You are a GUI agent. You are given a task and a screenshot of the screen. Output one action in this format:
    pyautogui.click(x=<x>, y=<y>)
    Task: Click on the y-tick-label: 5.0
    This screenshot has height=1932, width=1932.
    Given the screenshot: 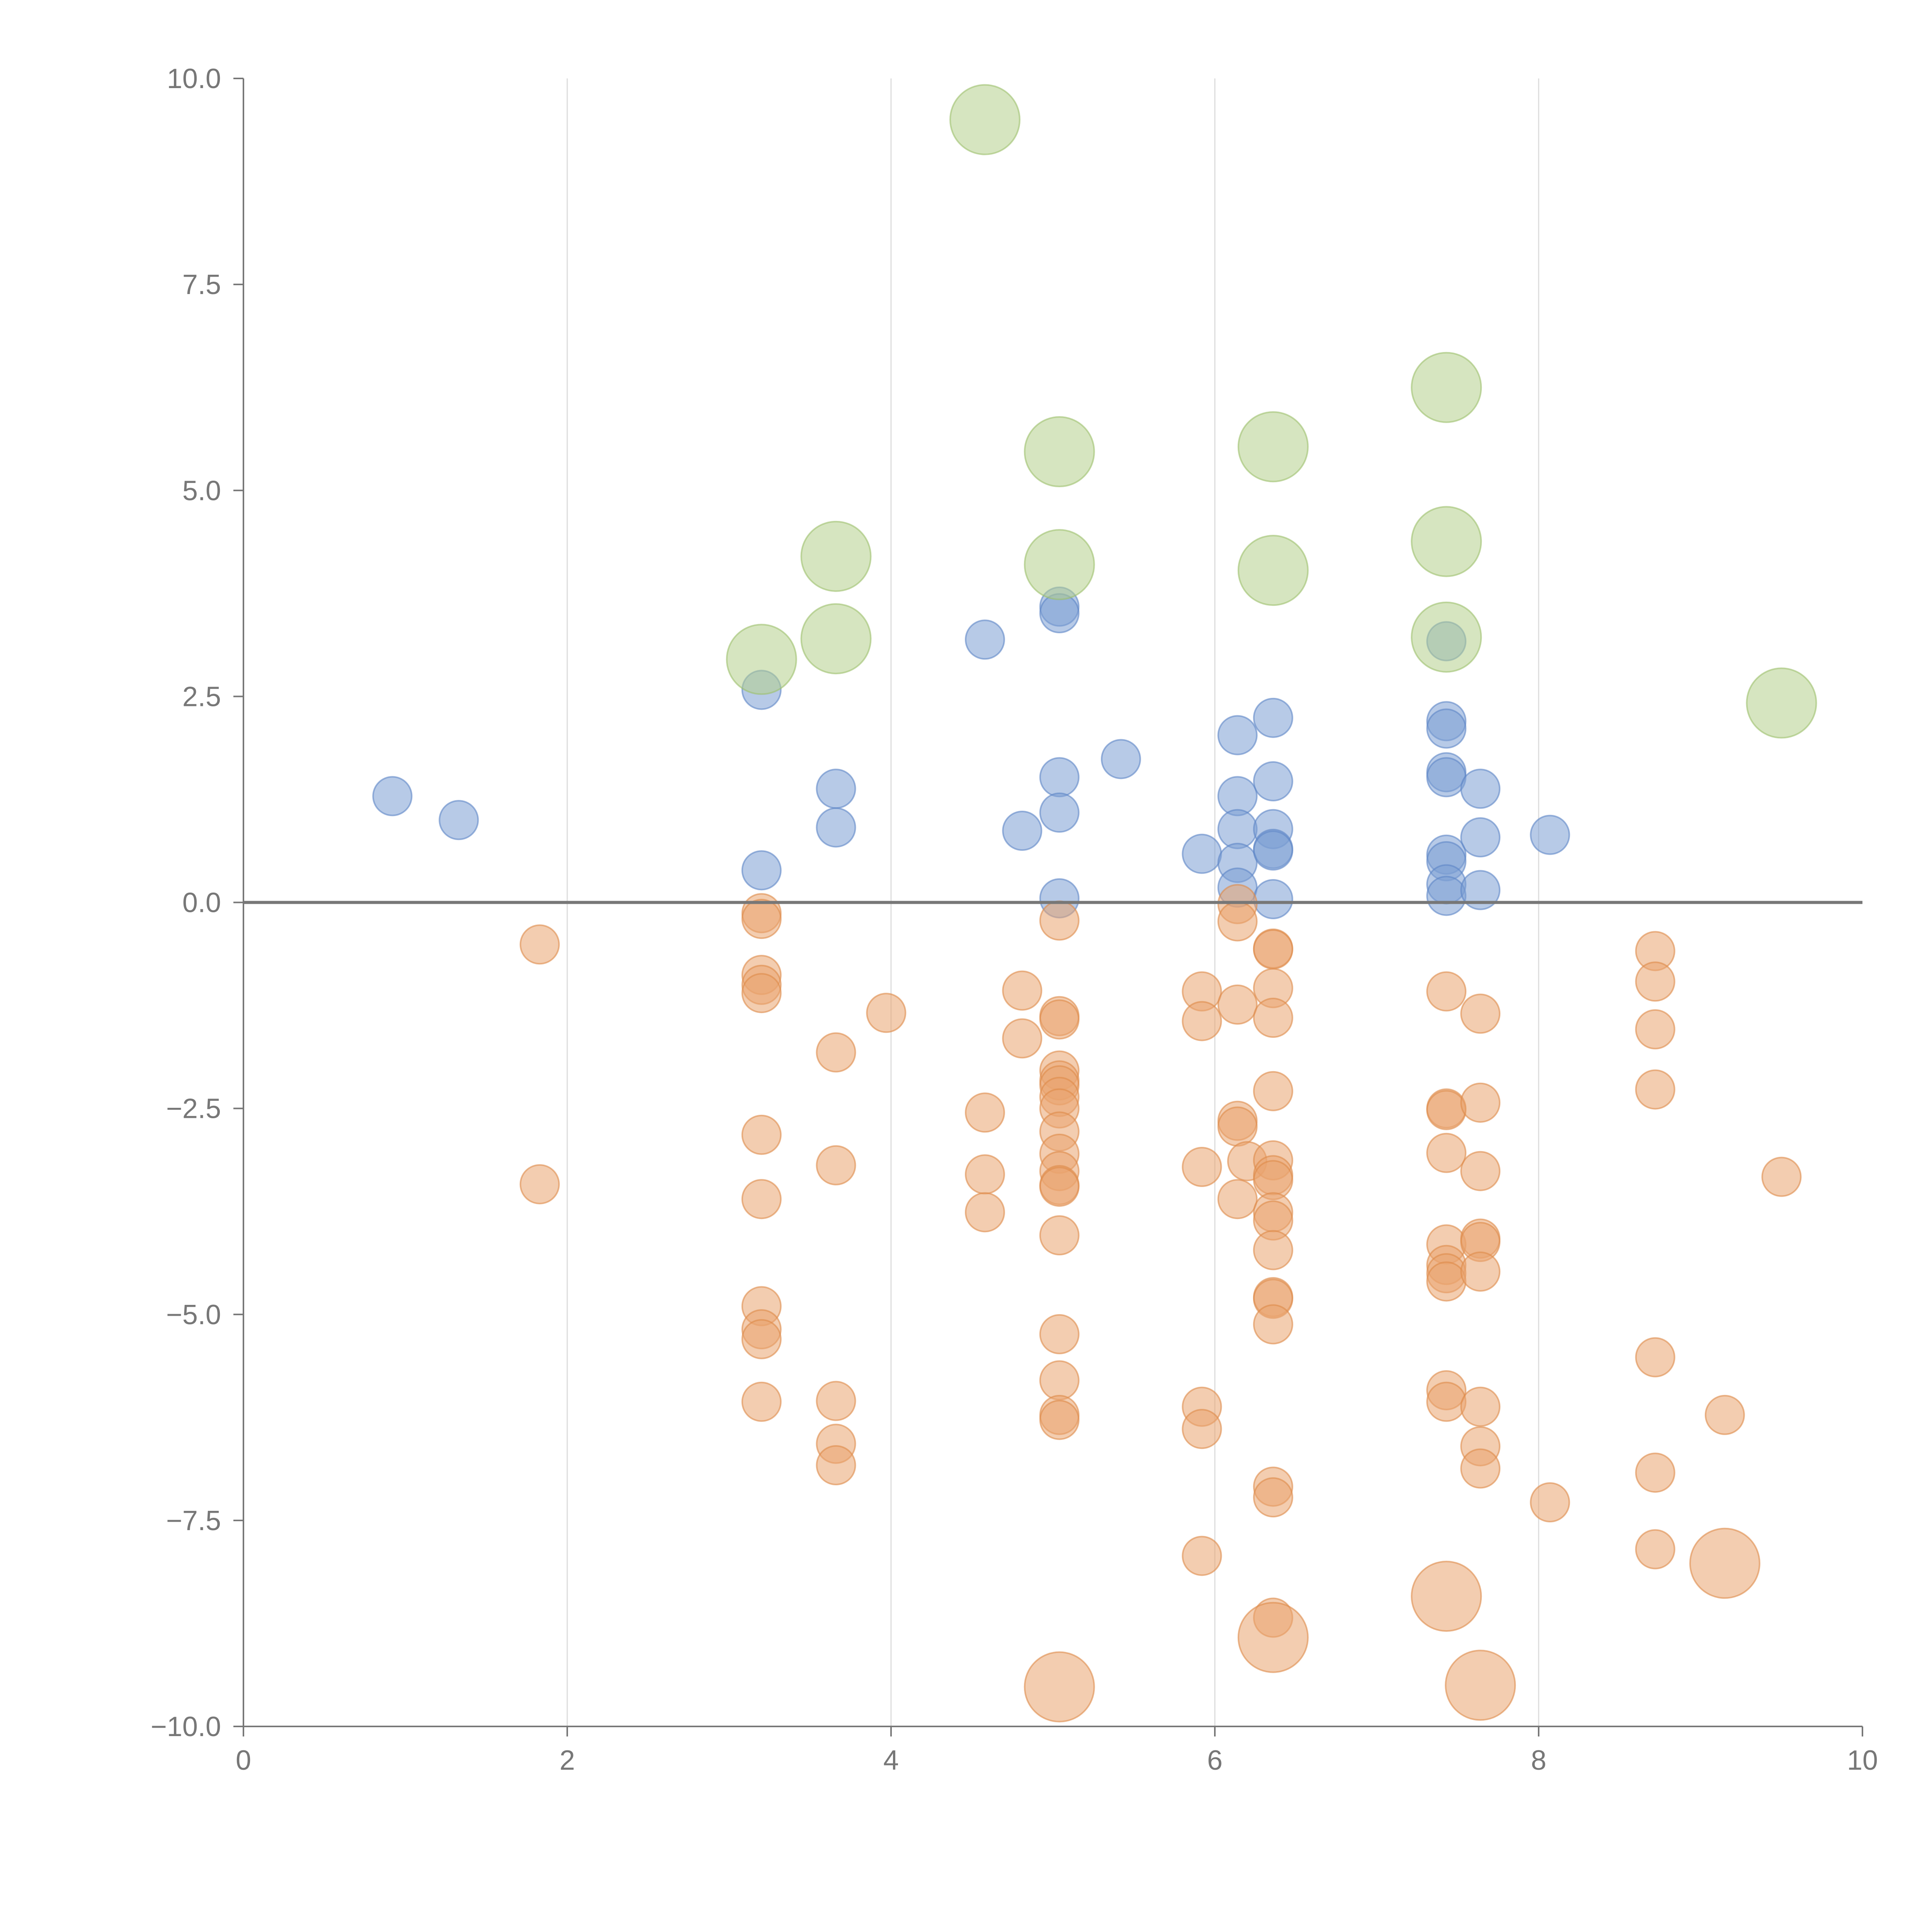 What is the action you would take?
    pyautogui.click(x=202, y=491)
    